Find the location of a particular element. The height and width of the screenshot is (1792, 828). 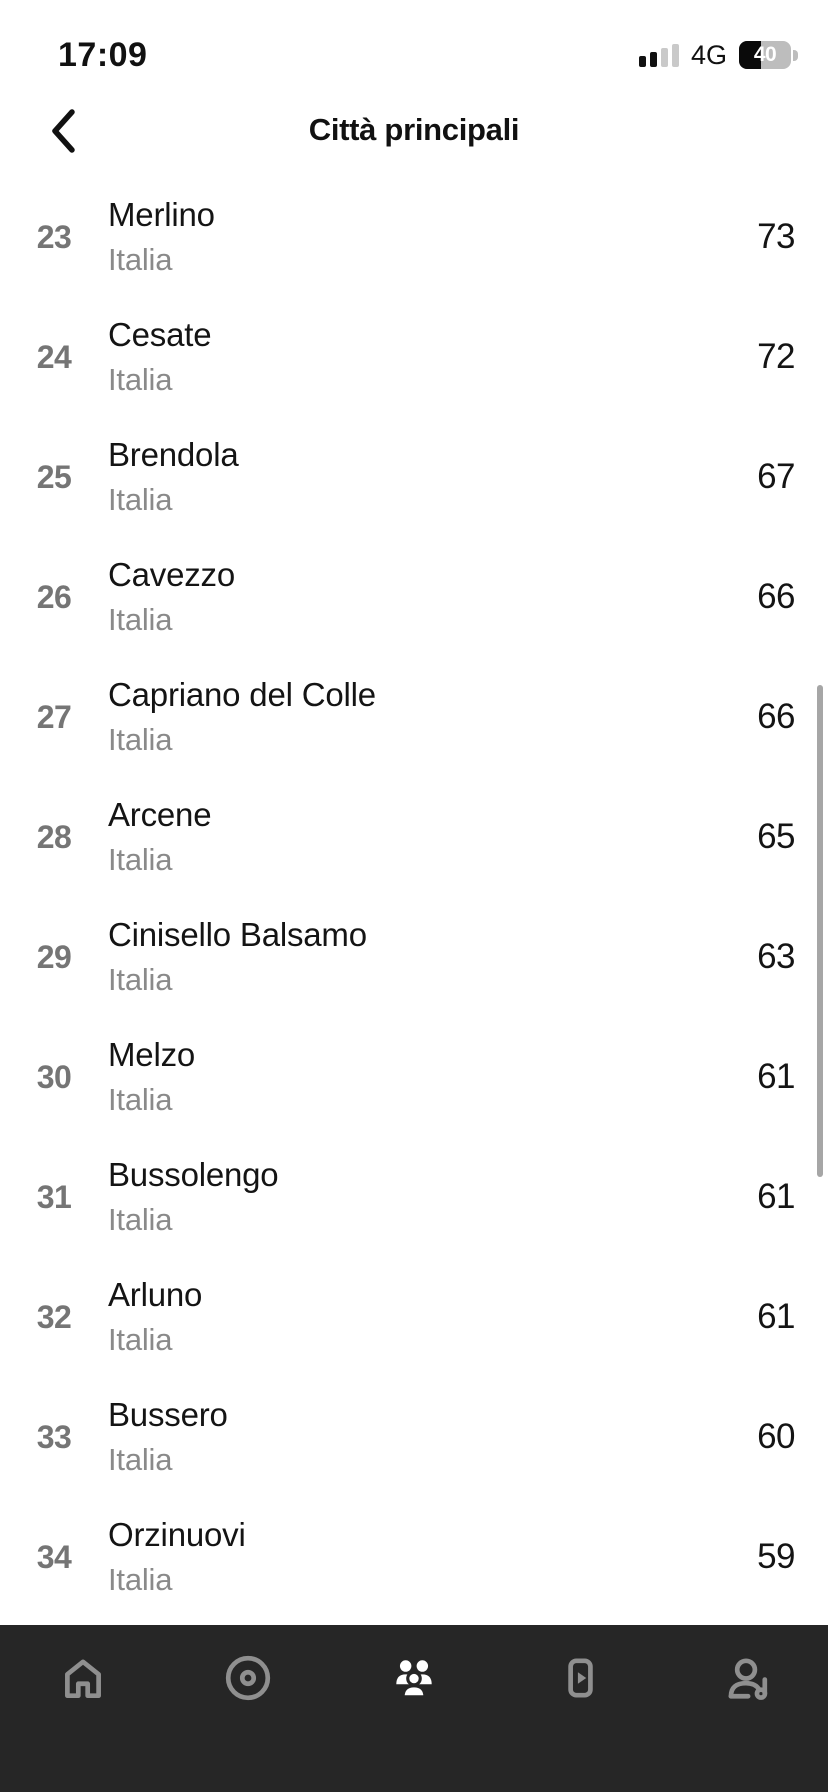

back-button is located at coordinates (64, 132).